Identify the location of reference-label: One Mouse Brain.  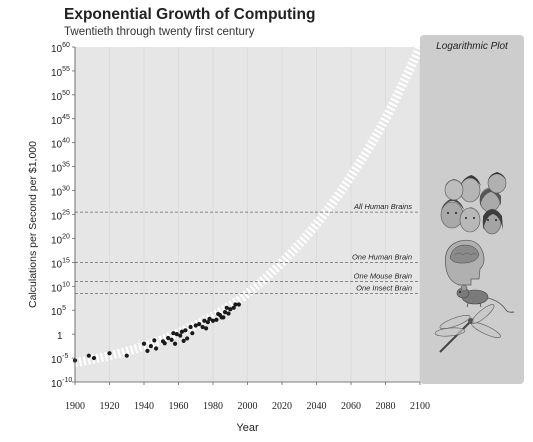
(383, 276).